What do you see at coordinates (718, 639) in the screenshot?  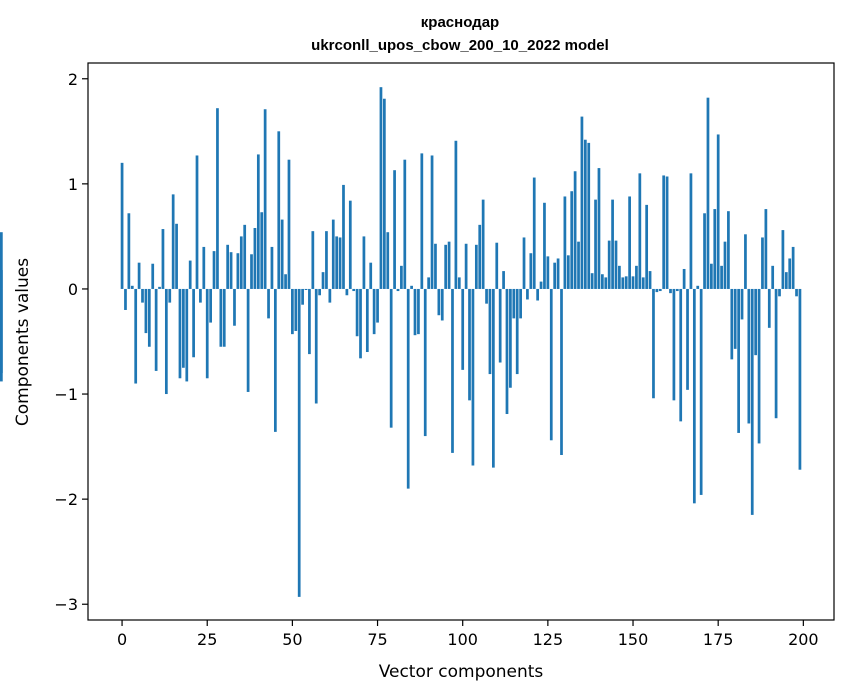 I see `x-tick-label: 175` at bounding box center [718, 639].